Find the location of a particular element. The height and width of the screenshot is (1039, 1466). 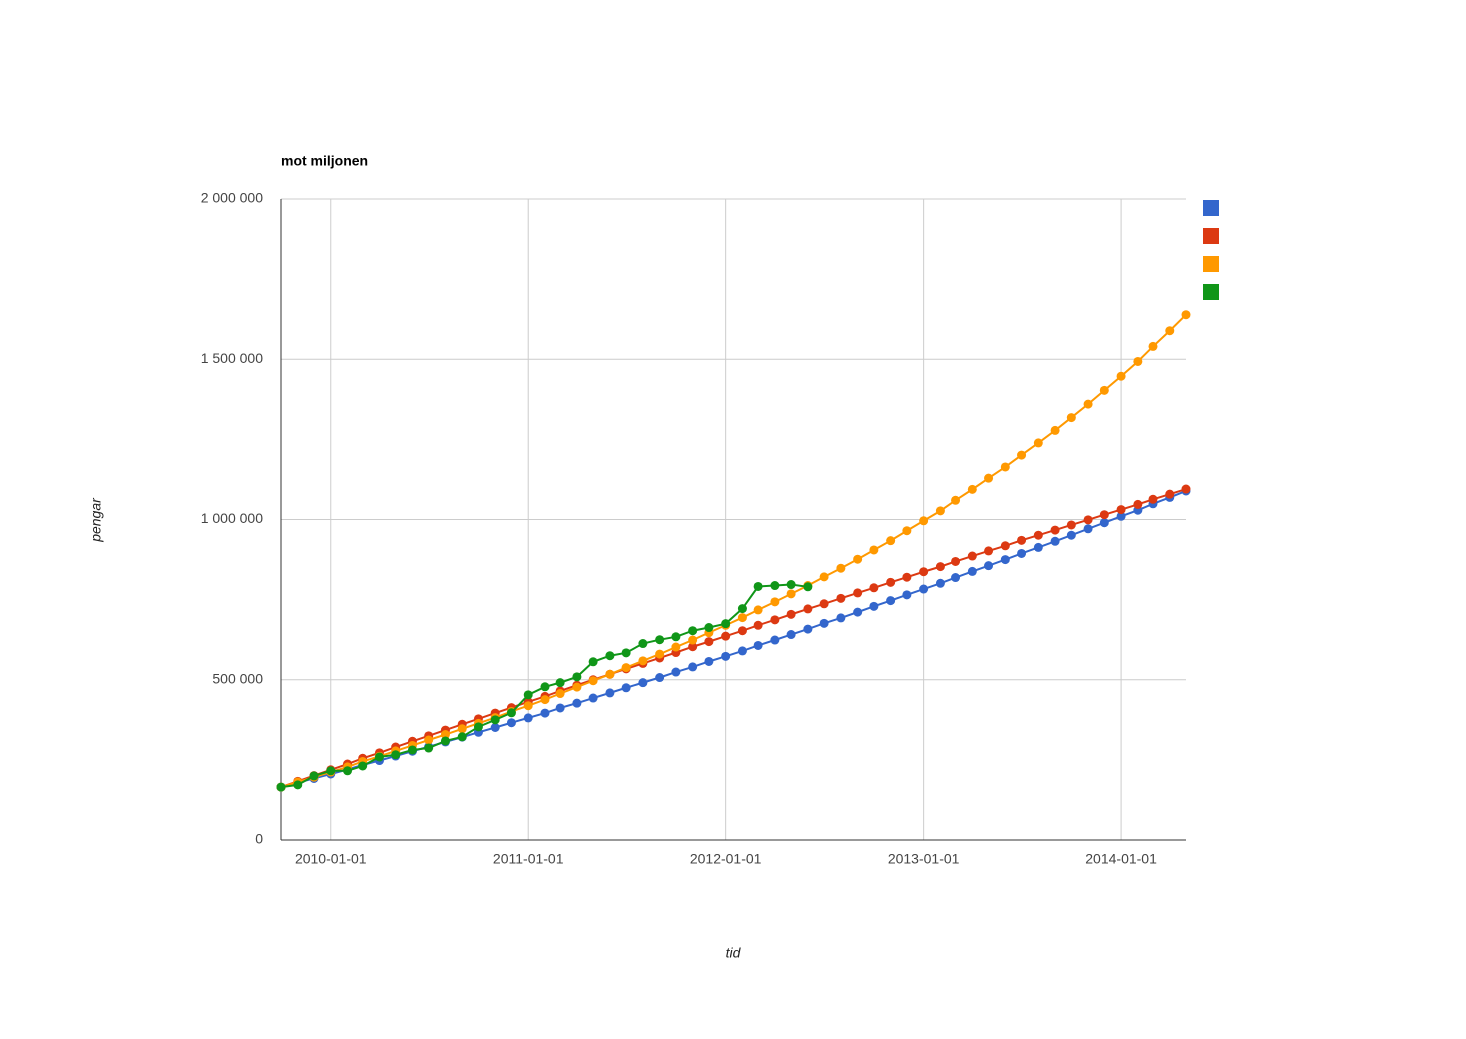

y-tick-label: 2 000 000 is located at coordinates (232, 198).